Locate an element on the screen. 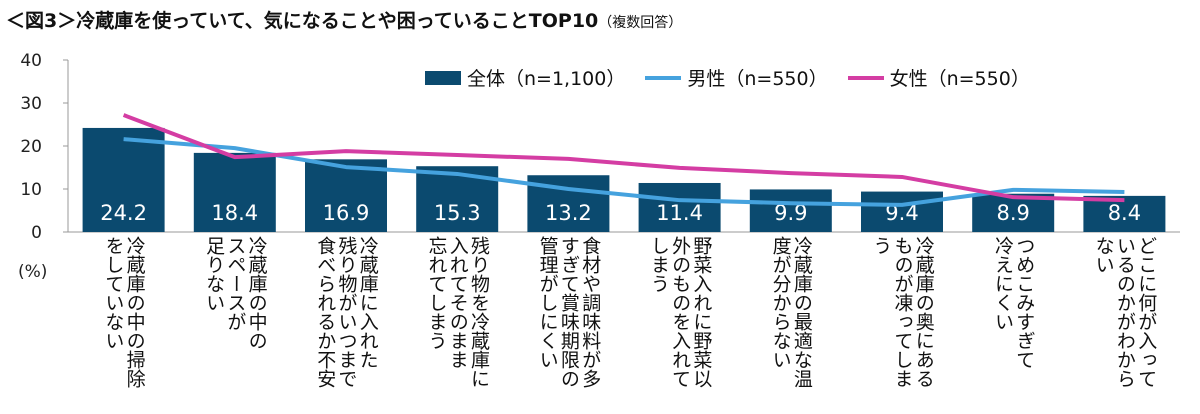 This screenshot has height=414, width=1200. y-tick-label: 0 is located at coordinates (36, 233).